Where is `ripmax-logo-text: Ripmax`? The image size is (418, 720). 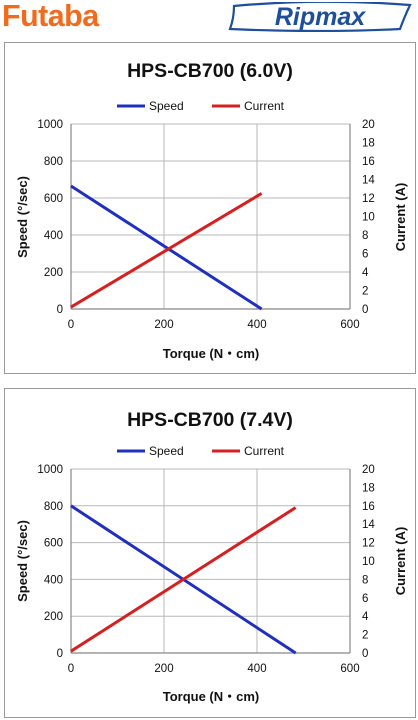
ripmax-logo-text: Ripmax is located at coordinates (320, 17).